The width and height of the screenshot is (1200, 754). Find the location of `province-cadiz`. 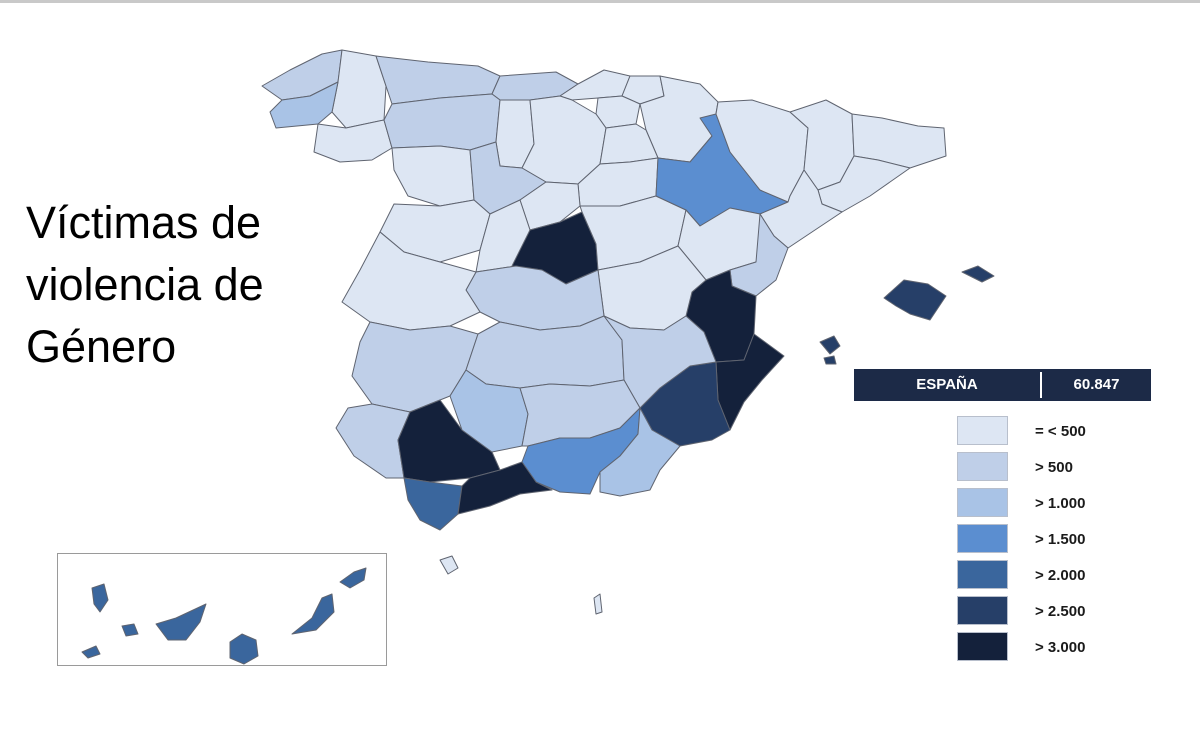

province-cadiz is located at coordinates (433, 504).